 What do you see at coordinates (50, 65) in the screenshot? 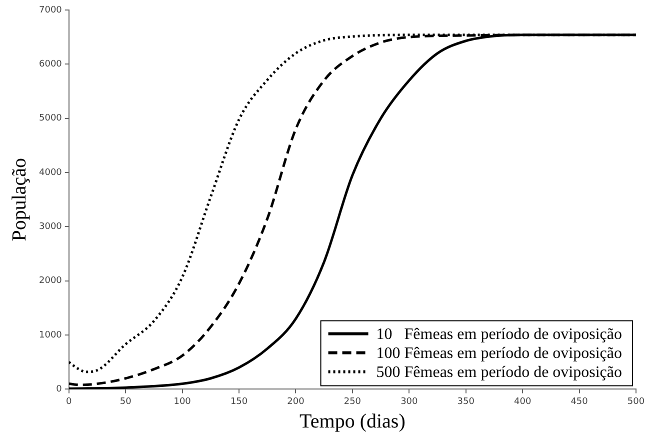
I see `y-tick-label: 6000` at bounding box center [50, 65].